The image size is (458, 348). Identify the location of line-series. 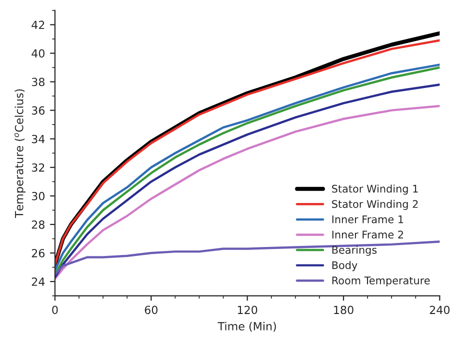
(247, 258).